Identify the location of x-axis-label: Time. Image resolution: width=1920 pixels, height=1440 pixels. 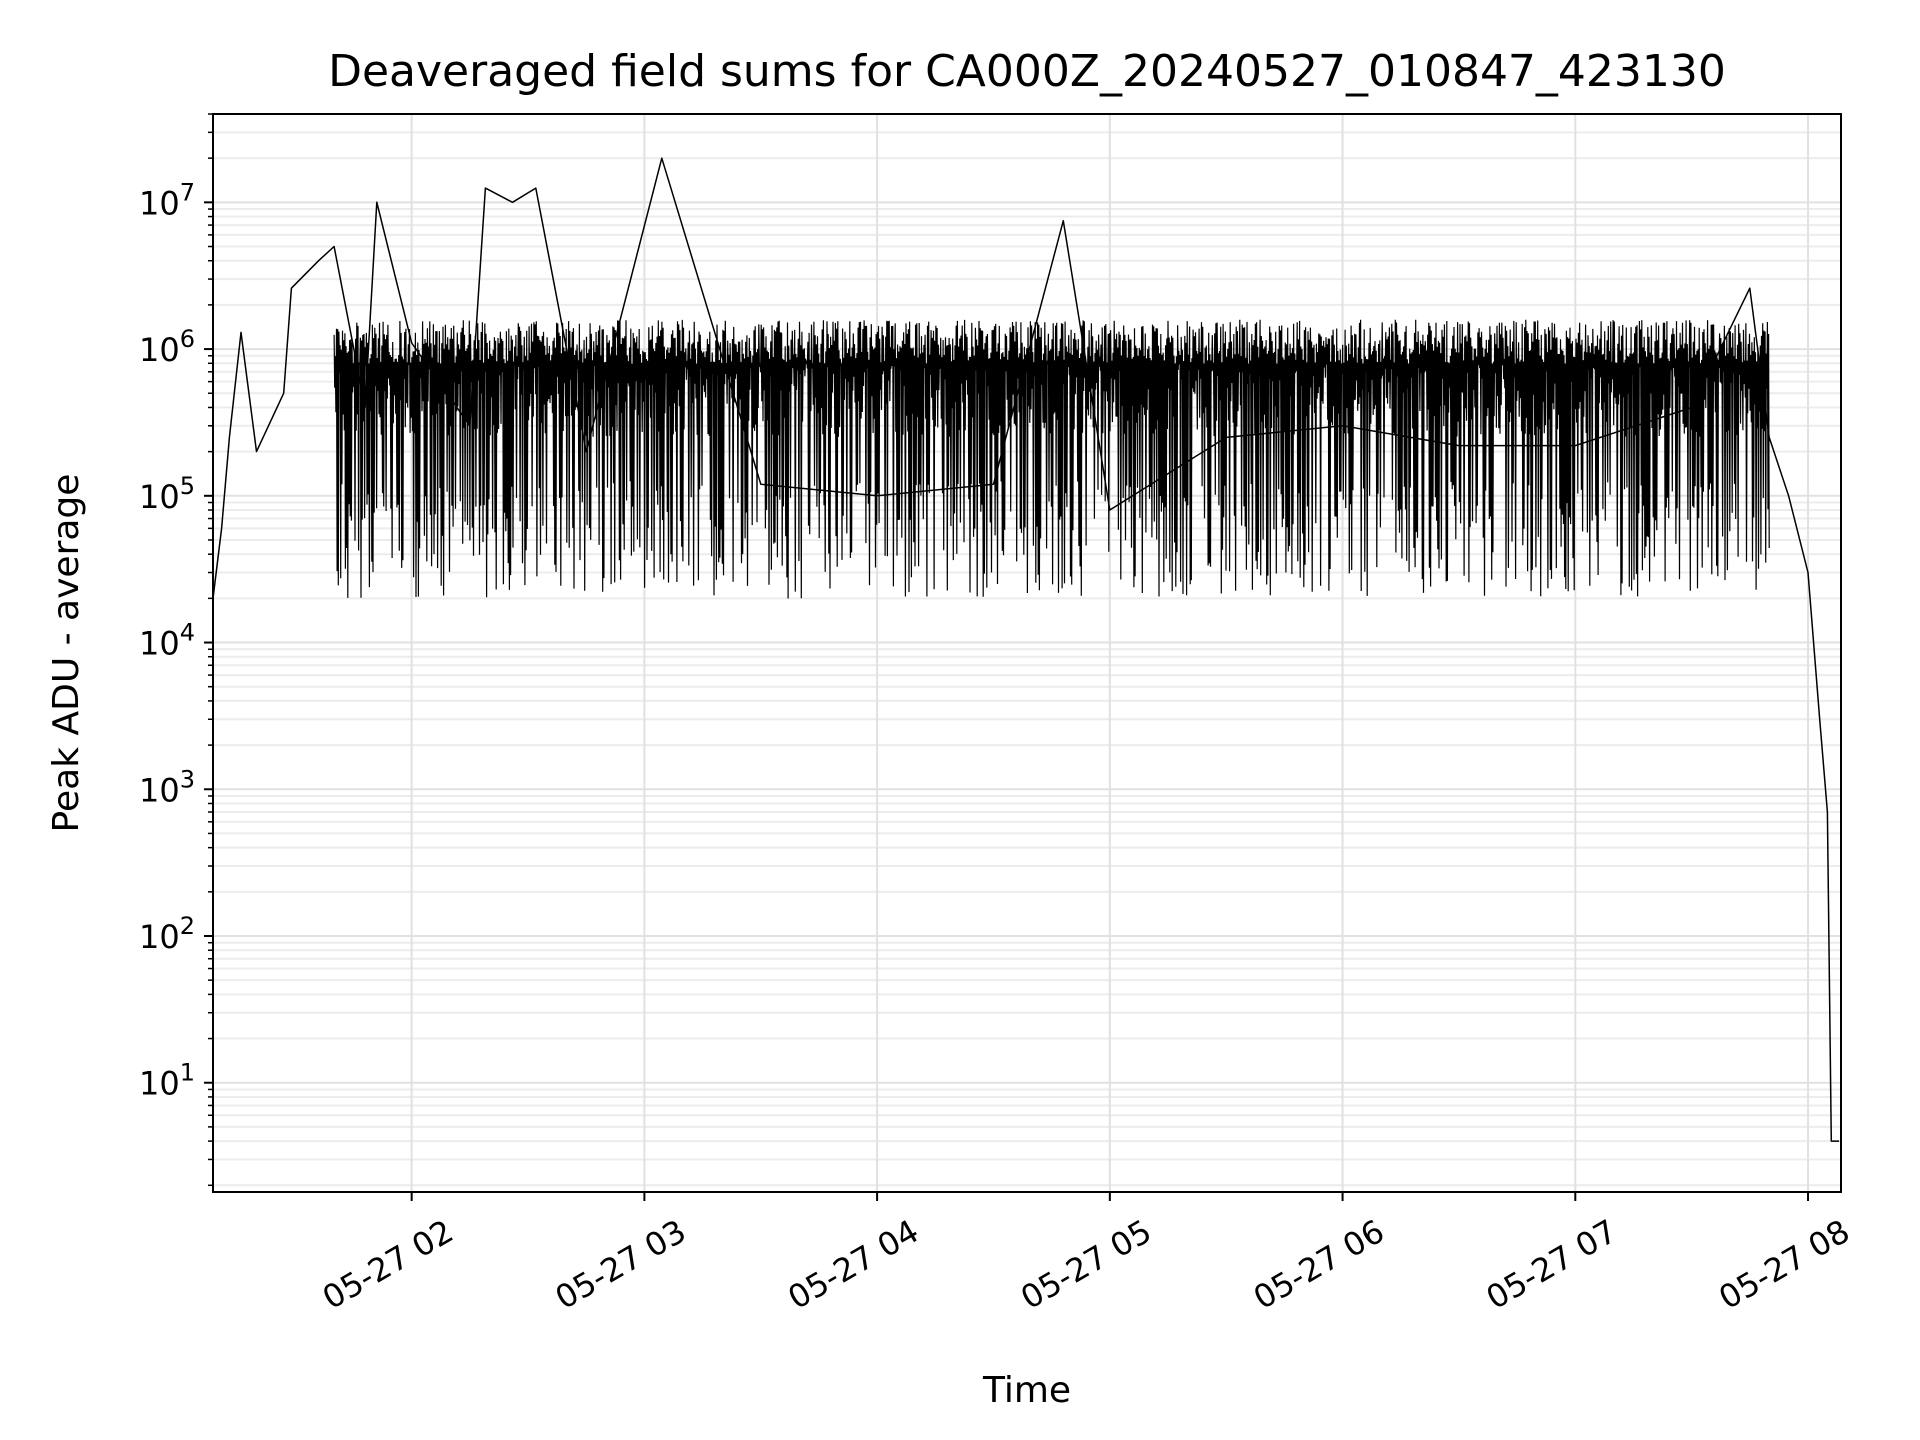
(1026, 1390).